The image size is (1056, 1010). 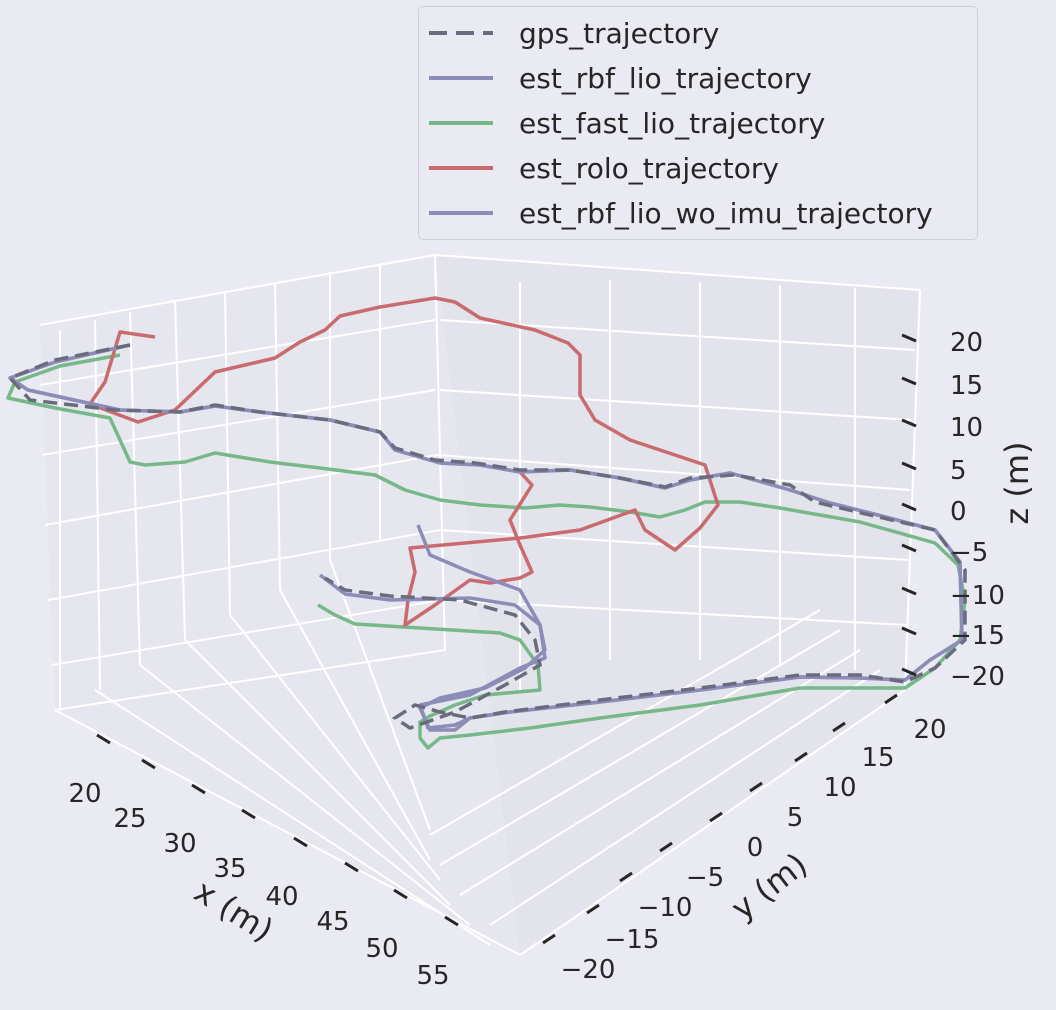 I want to click on legend-item: est_fast_lio_trajectory, so click(x=627, y=123).